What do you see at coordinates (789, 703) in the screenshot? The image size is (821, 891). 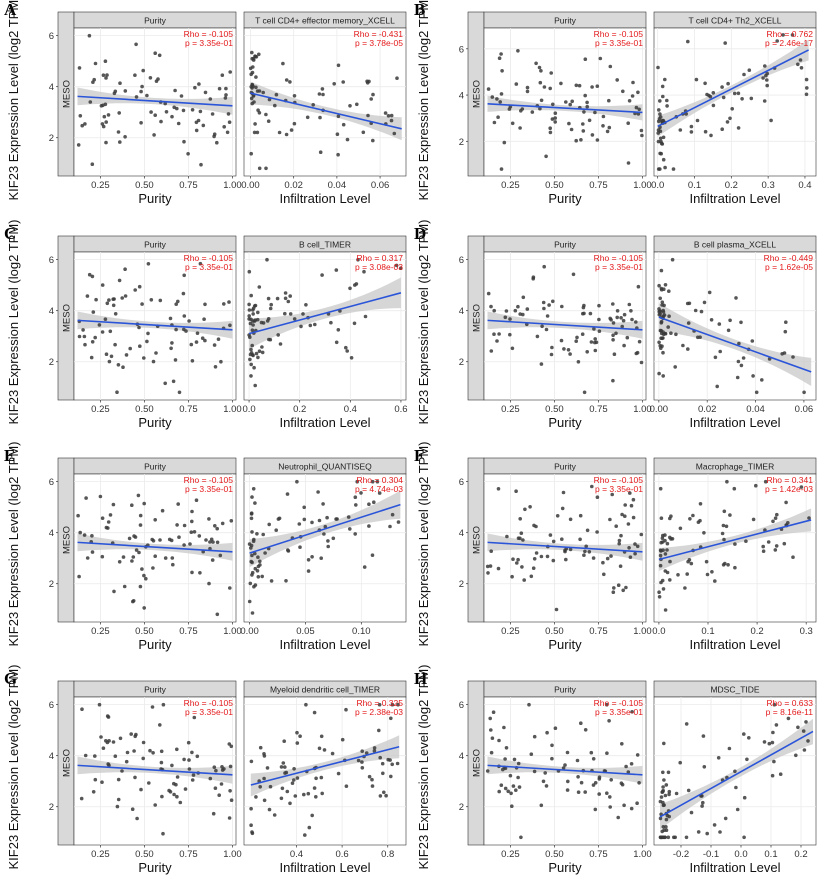 I see `rho-label: Rho = 0.633` at bounding box center [789, 703].